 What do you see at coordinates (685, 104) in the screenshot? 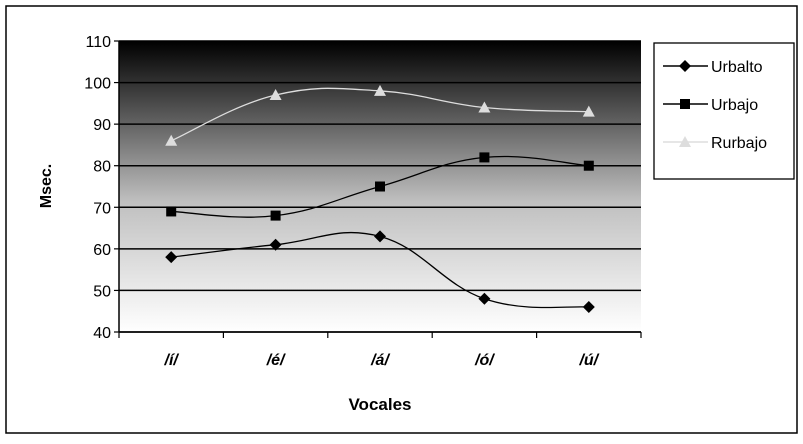
I see `legend-marker-urbajo` at bounding box center [685, 104].